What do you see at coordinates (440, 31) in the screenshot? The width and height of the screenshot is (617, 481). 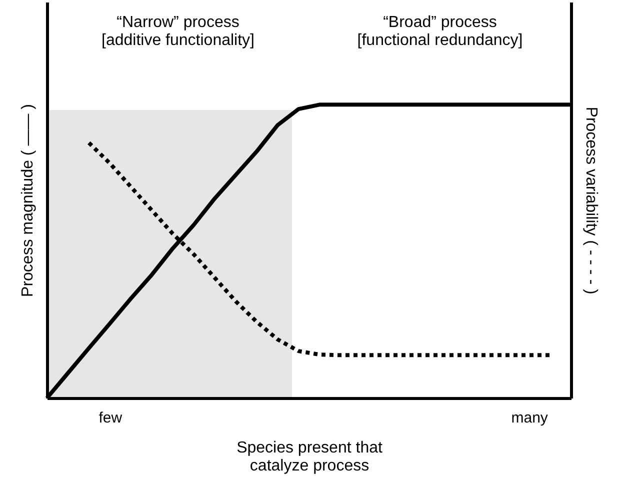 I see `text: “Broad” process [functional redundancy]` at bounding box center [440, 31].